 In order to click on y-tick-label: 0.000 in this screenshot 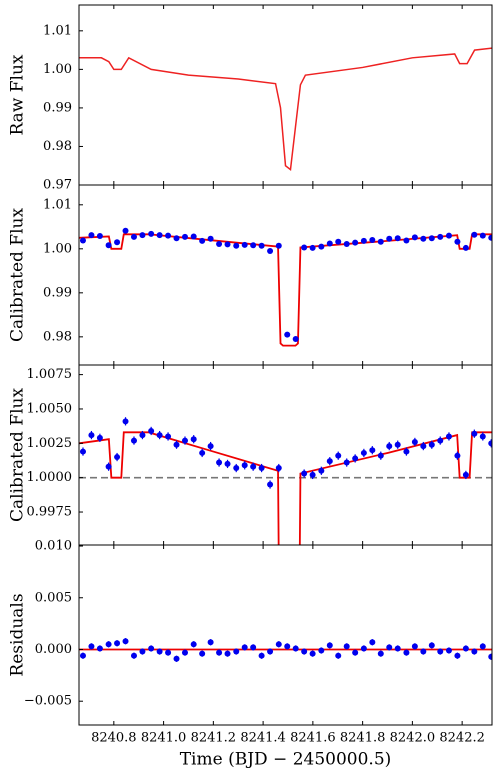, I will do `click(53, 649)`.